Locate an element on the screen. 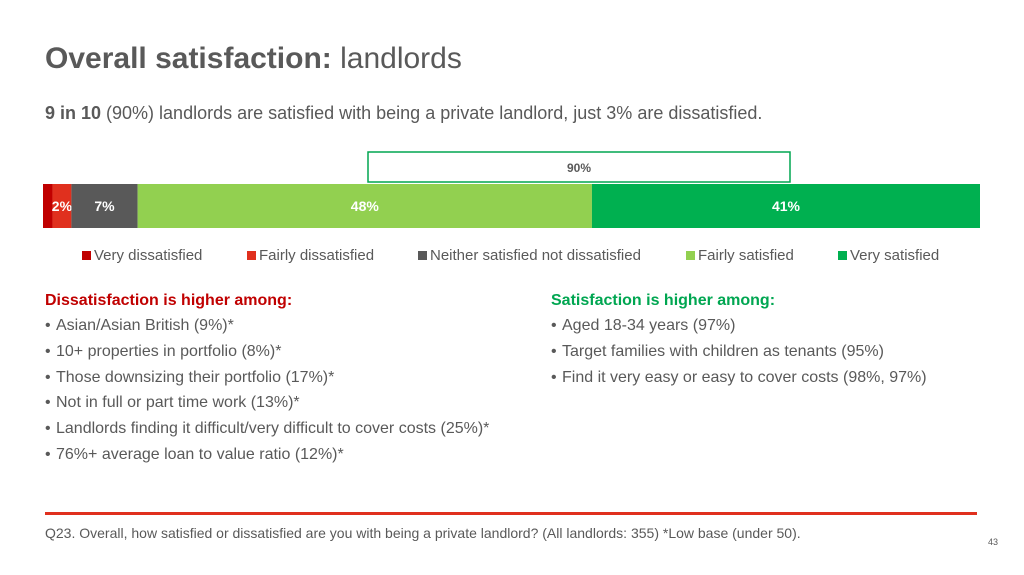 The height and width of the screenshot is (575, 1024). legend-item: Very dissatisfied is located at coordinates (142, 255).